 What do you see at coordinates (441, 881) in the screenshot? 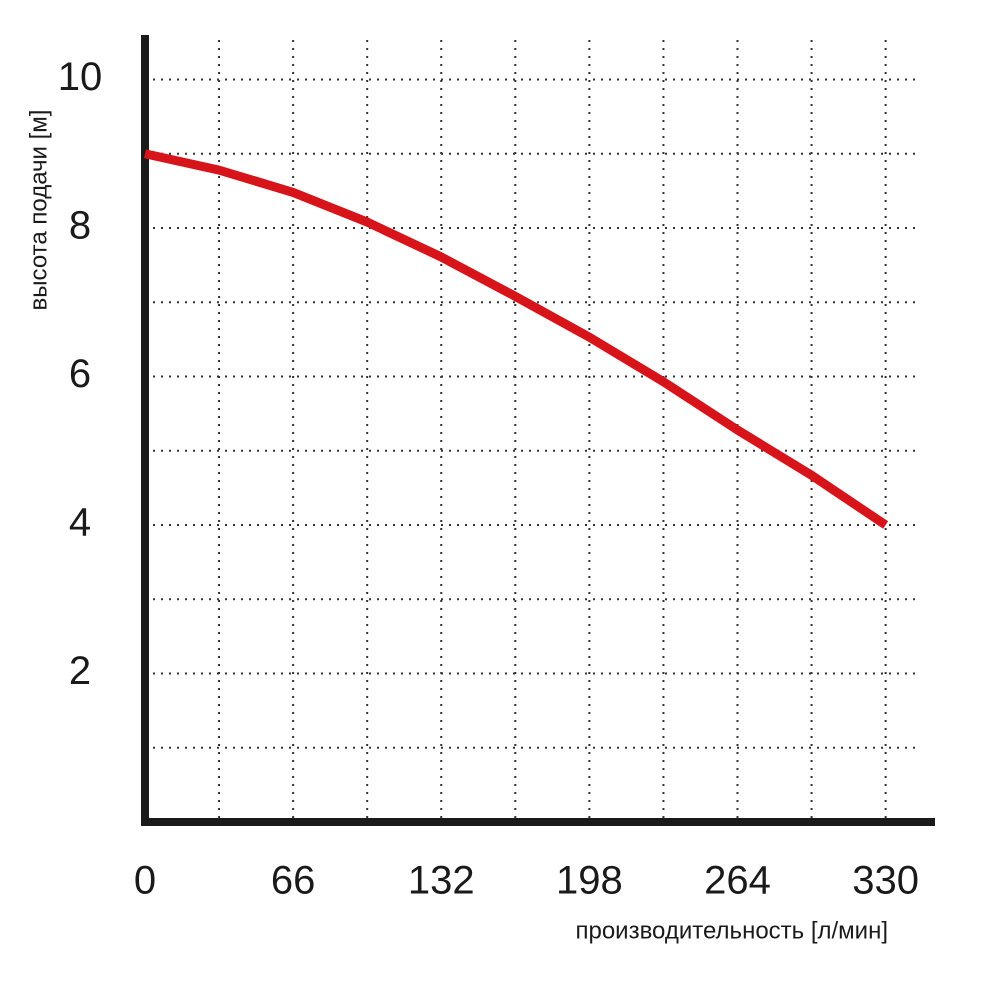
I see `x-tick-label: 132` at bounding box center [441, 881].